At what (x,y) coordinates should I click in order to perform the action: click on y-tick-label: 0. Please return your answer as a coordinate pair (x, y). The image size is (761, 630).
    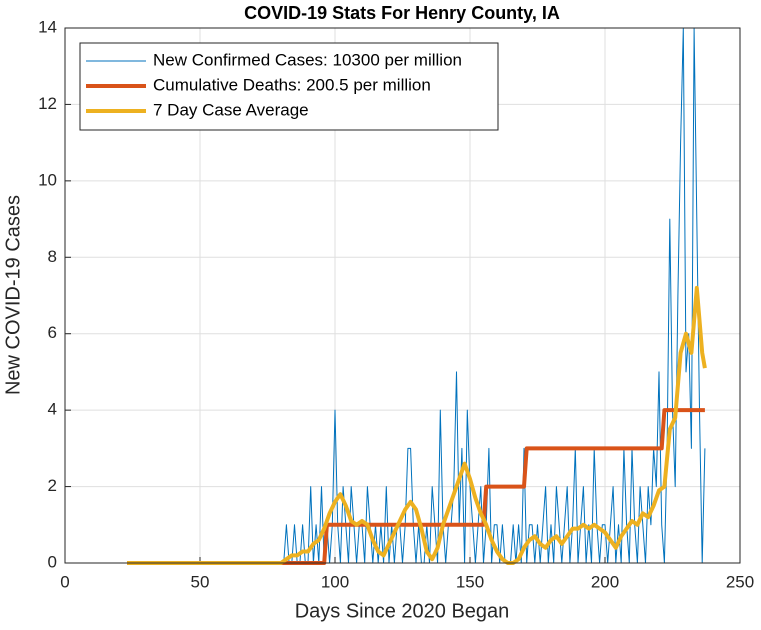
    Looking at the image, I should click on (52, 561).